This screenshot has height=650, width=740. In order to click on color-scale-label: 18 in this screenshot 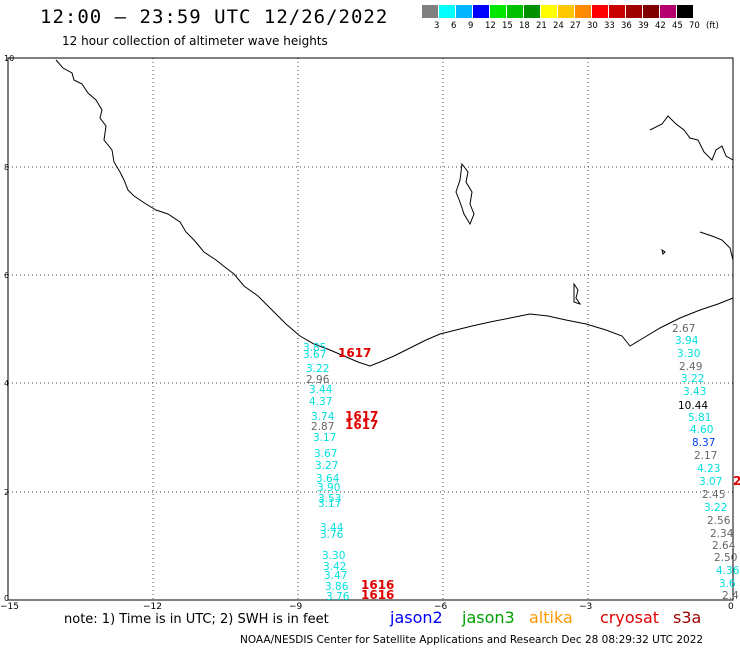, I will do `click(524, 26)`.